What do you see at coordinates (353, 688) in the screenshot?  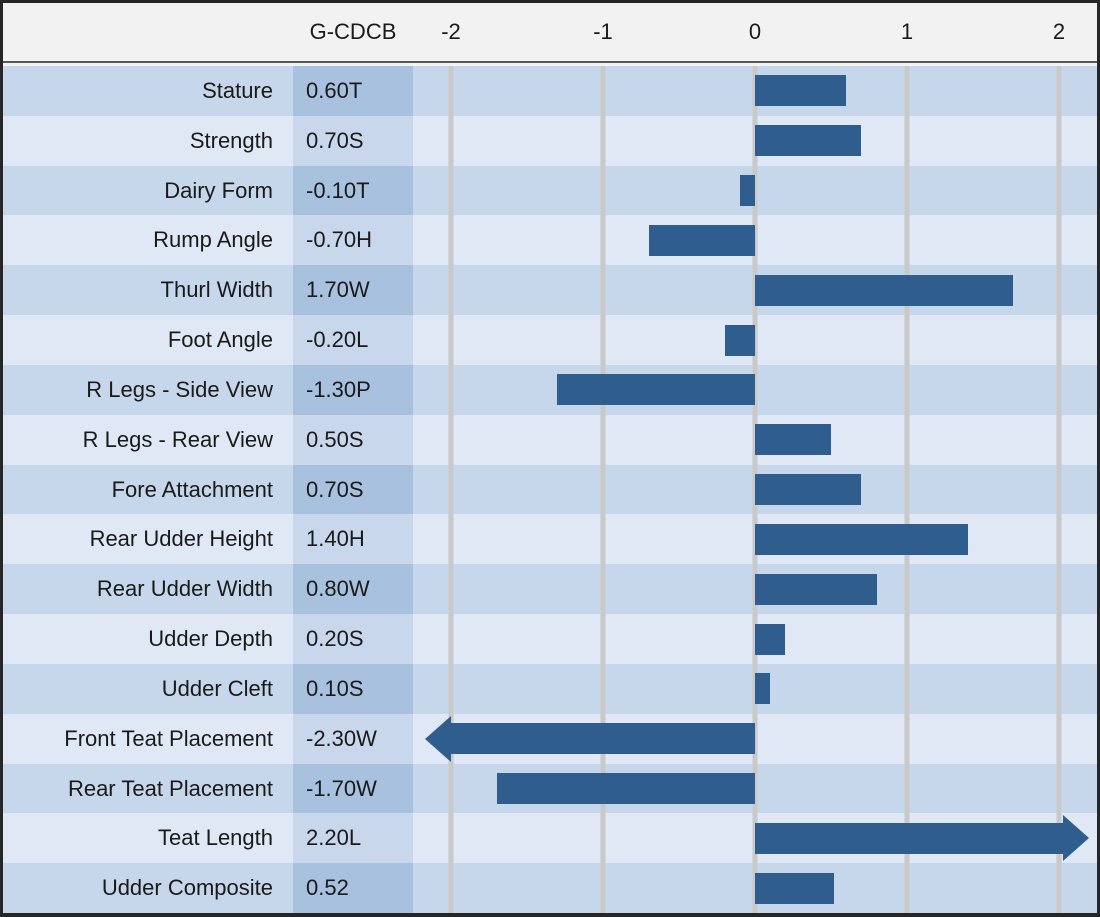 I see `sta-value: 0.10S` at bounding box center [353, 688].